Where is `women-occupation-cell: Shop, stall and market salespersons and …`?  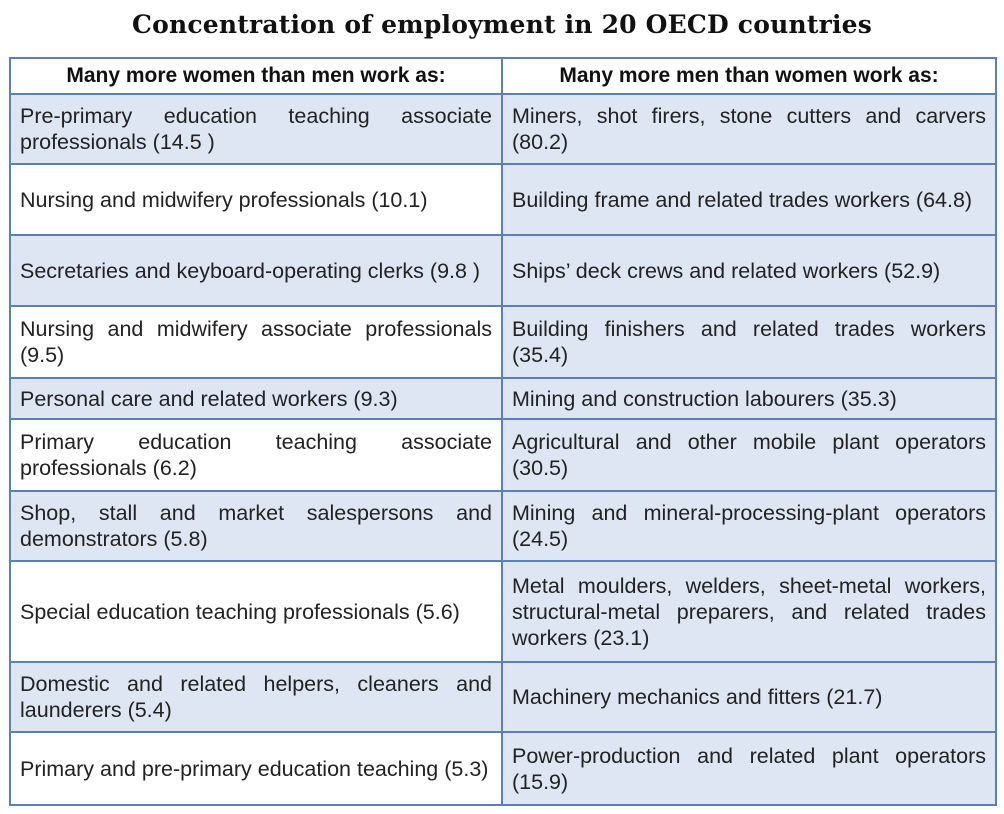 women-occupation-cell: Shop, stall and market salespersons and … is located at coordinates (256, 526).